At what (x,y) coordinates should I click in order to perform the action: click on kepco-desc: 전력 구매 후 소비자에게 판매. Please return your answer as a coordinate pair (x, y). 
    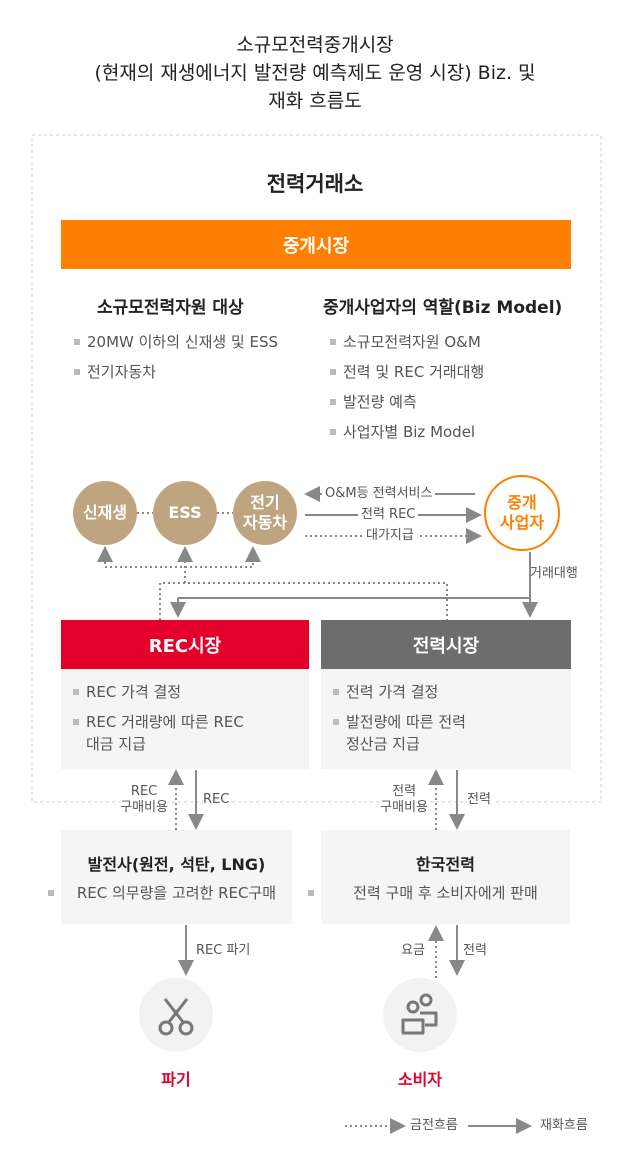
    Looking at the image, I should click on (439, 893).